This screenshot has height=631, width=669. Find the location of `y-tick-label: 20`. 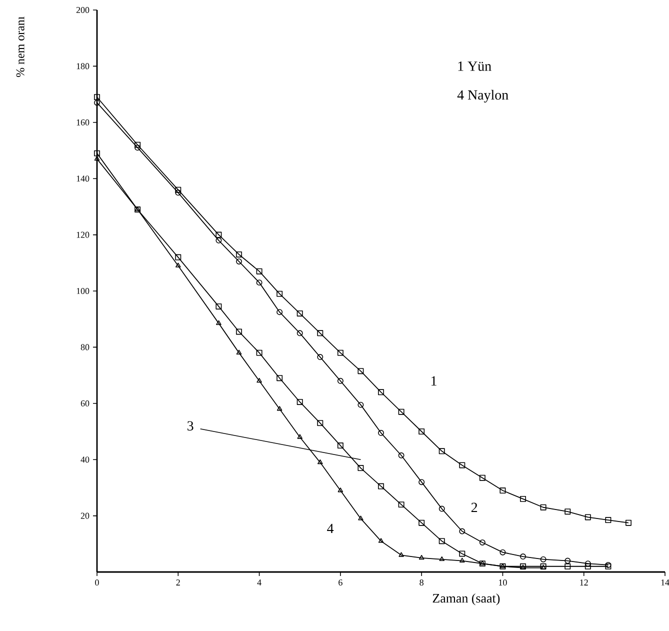

y-tick-label: 20 is located at coordinates (85, 515).